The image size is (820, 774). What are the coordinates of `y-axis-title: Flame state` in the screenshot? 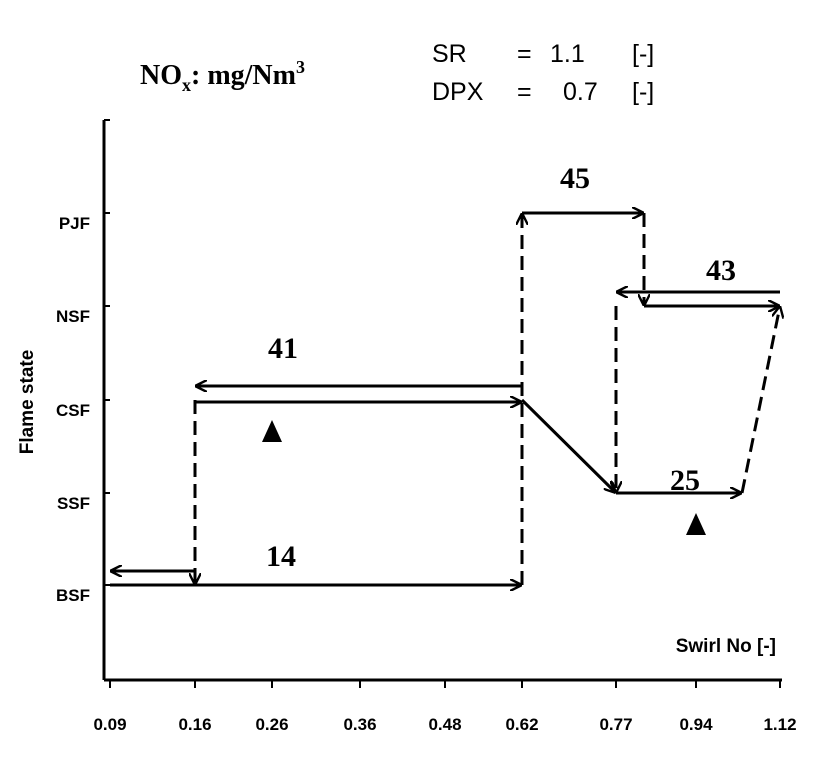 It's located at (27, 402).